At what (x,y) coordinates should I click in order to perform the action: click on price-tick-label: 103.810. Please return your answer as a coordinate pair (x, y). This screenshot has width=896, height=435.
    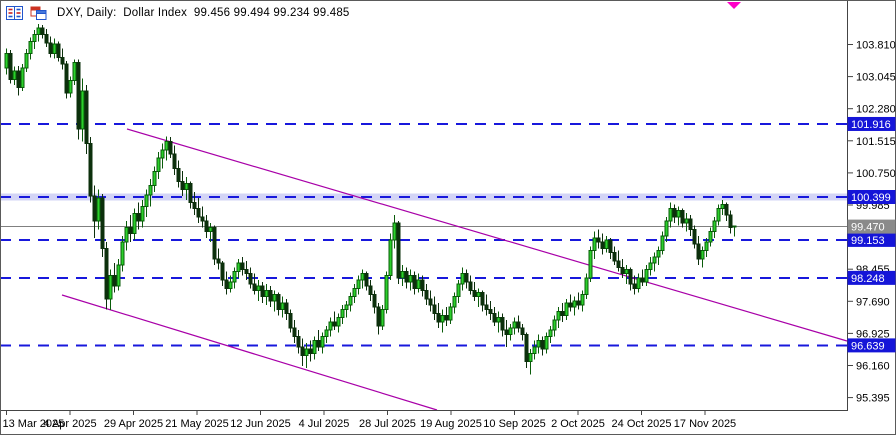
    Looking at the image, I should click on (876, 45).